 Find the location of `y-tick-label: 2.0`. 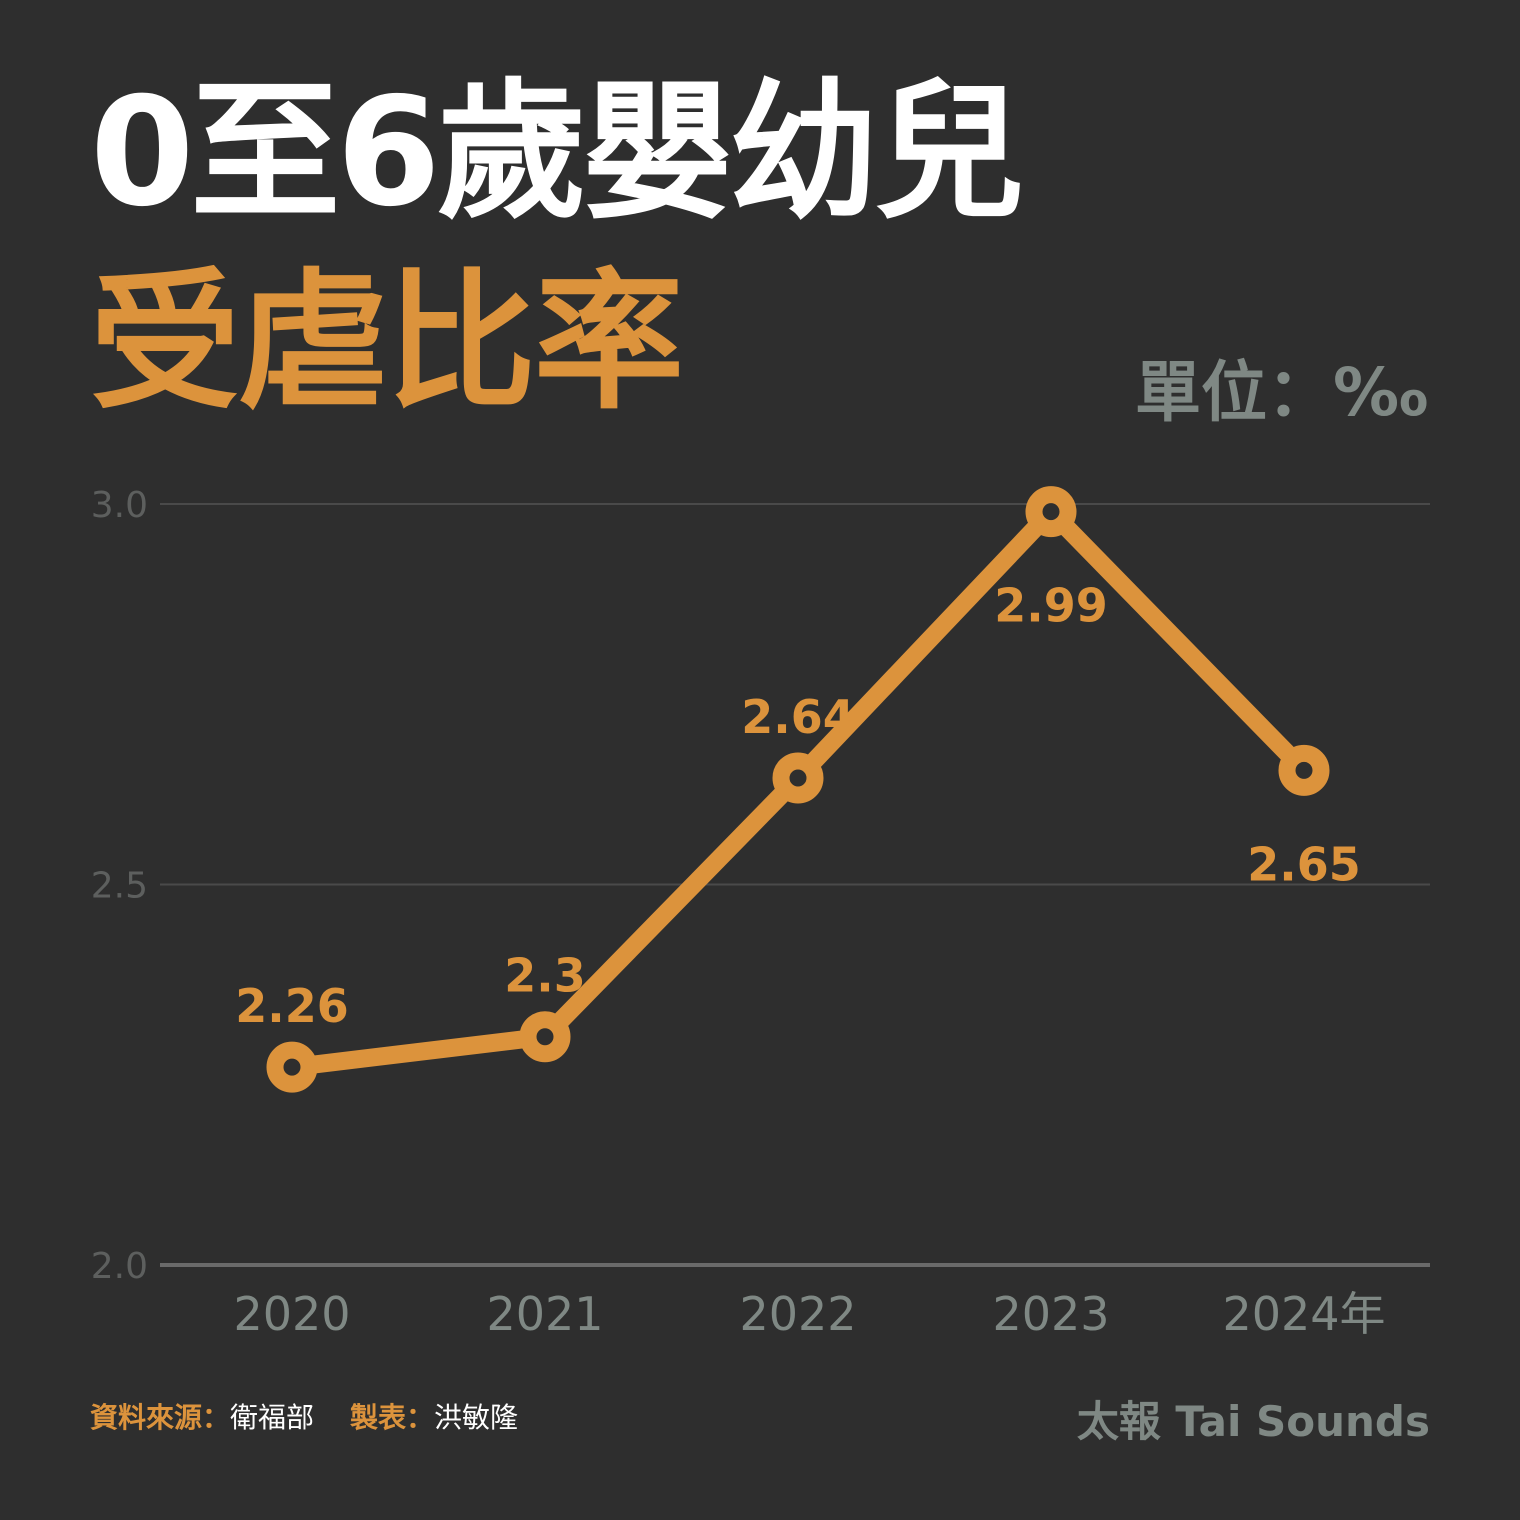

y-tick-label: 2.0 is located at coordinates (119, 1266).